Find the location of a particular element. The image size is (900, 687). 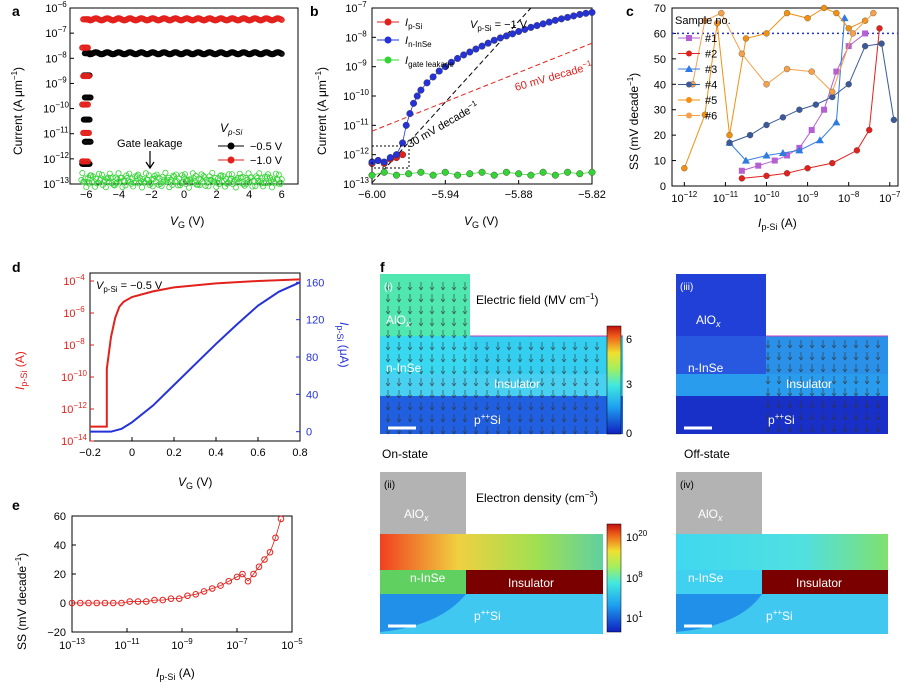

chart-b-ytick-label: 10⁻⁷ is located at coordinates (356, 7).